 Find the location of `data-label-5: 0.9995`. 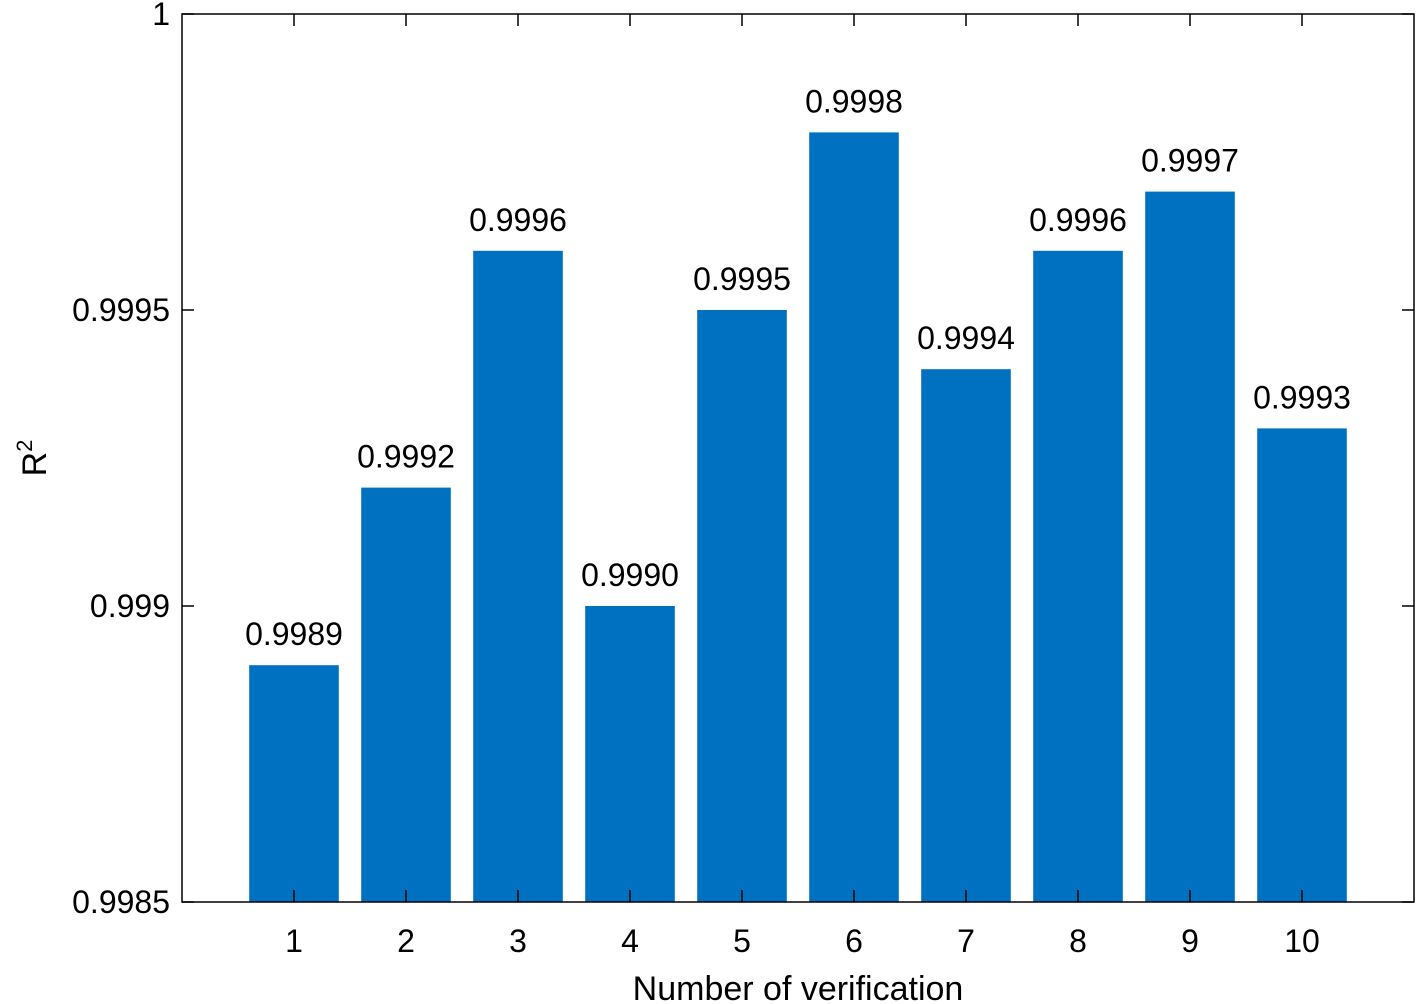

data-label-5: 0.9995 is located at coordinates (742, 279).